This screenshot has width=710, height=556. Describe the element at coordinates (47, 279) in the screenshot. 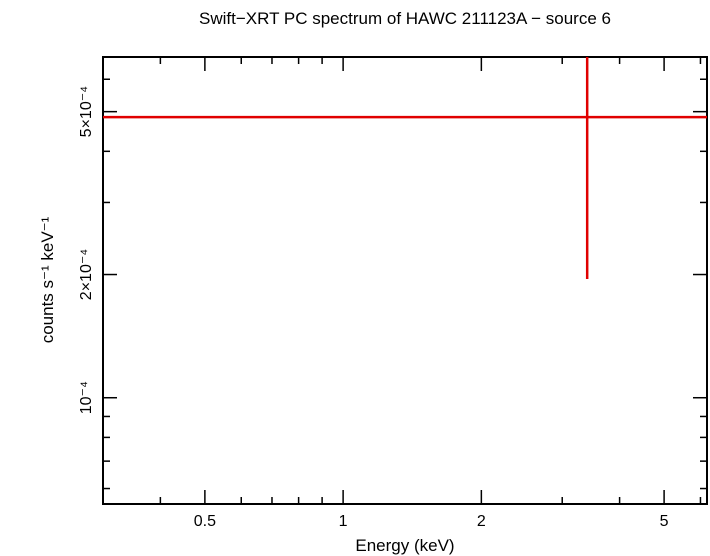

I see `y-axis-title: counts s⁻¹ keV⁻¹` at that location.